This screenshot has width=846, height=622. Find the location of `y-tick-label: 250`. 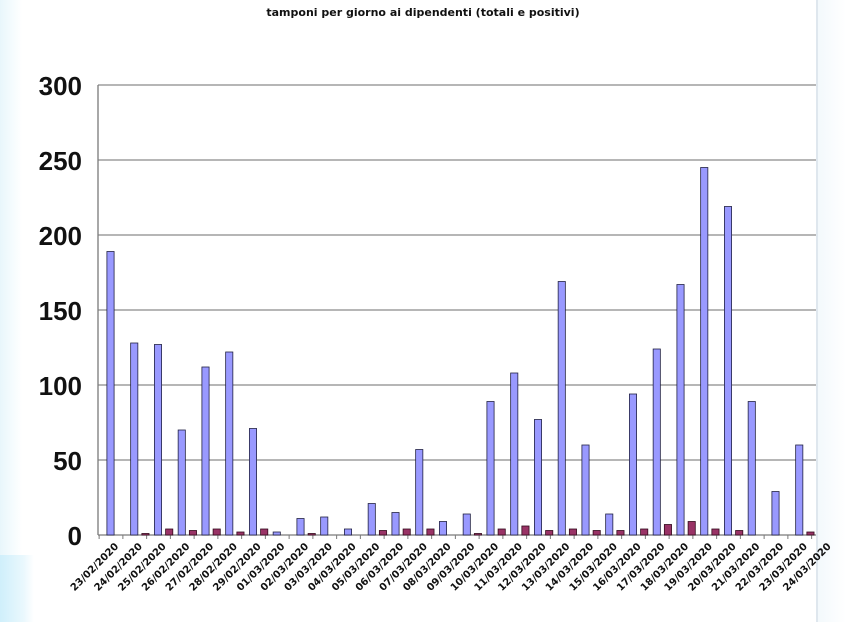

y-tick-label: 250 is located at coordinates (60, 161).